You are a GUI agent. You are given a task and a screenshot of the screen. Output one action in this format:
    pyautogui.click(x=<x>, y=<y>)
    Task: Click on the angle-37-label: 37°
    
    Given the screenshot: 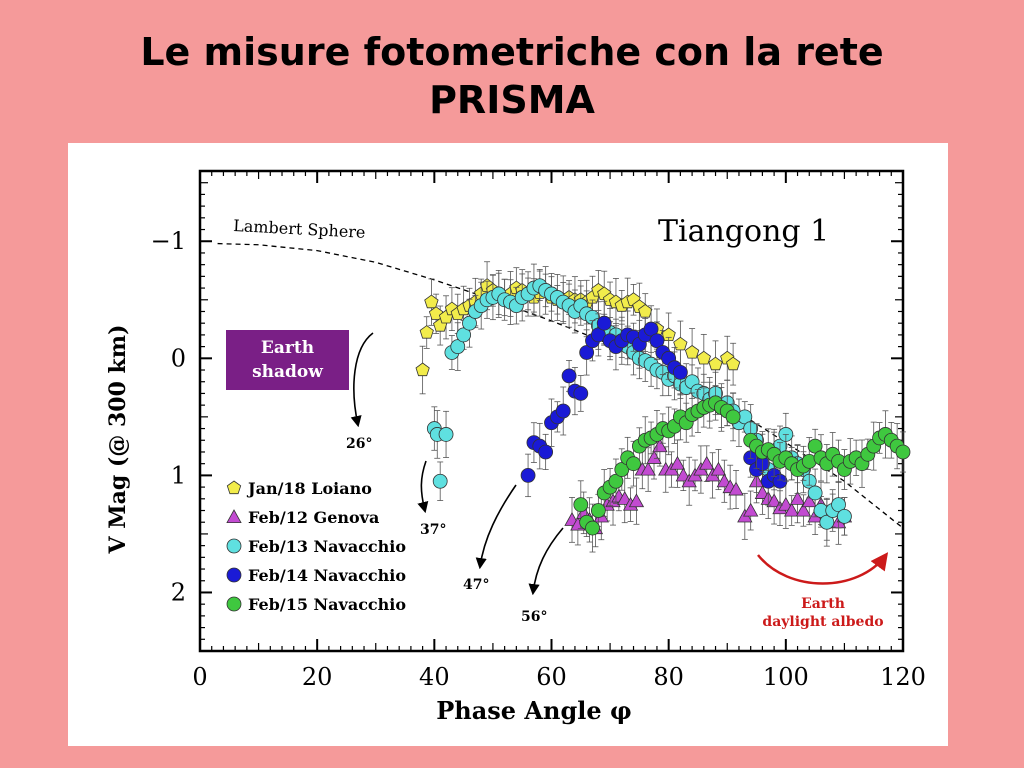 What is the action you would take?
    pyautogui.click(x=433, y=530)
    